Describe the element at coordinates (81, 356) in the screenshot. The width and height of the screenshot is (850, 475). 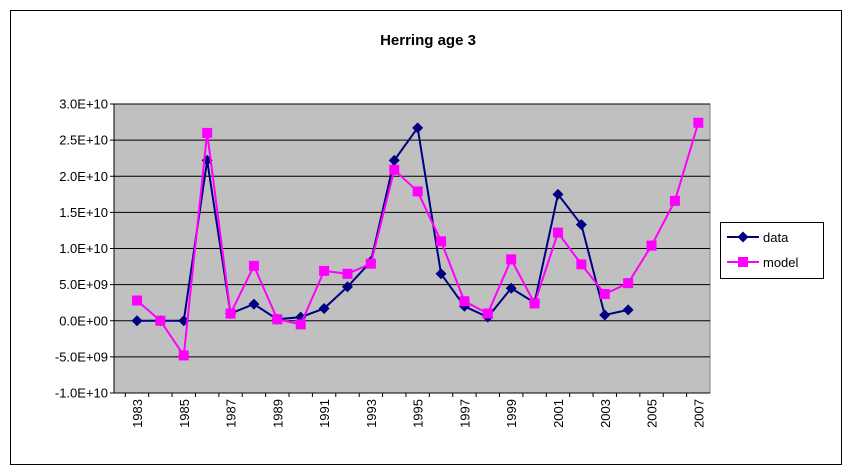
I see `y-tick-label: -5.0E+09` at that location.